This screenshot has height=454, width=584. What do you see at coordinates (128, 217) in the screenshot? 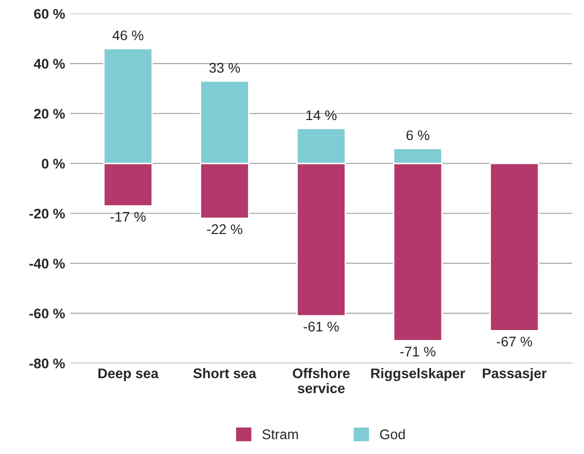
I see `data-label: -17 %` at bounding box center [128, 217].